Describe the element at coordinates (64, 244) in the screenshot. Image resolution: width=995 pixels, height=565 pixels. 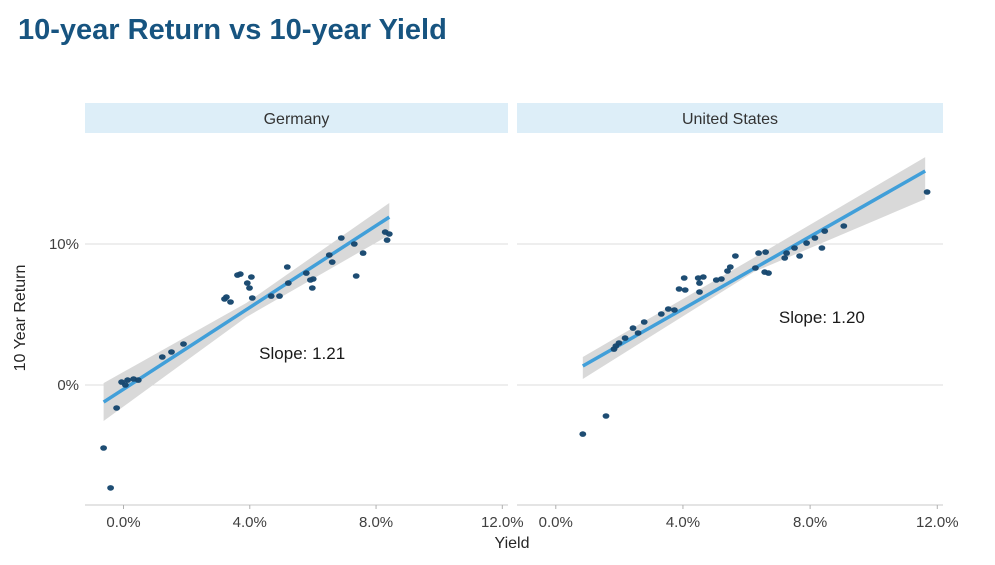
I see `y-tick-label: 10%` at that location.